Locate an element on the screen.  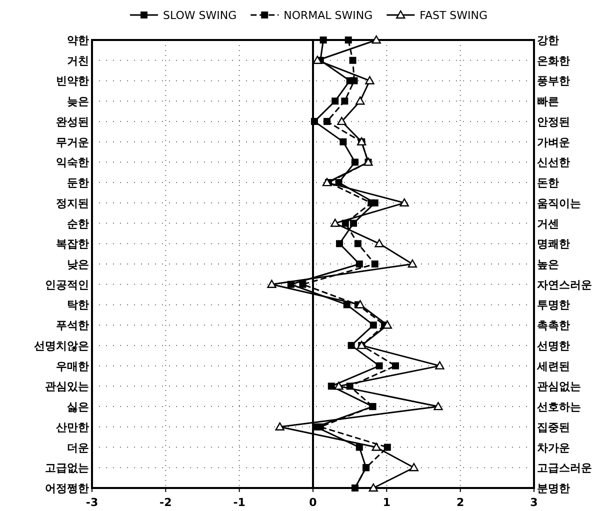
y2-tick-label: 명쾌한 is located at coordinates (553, 244).